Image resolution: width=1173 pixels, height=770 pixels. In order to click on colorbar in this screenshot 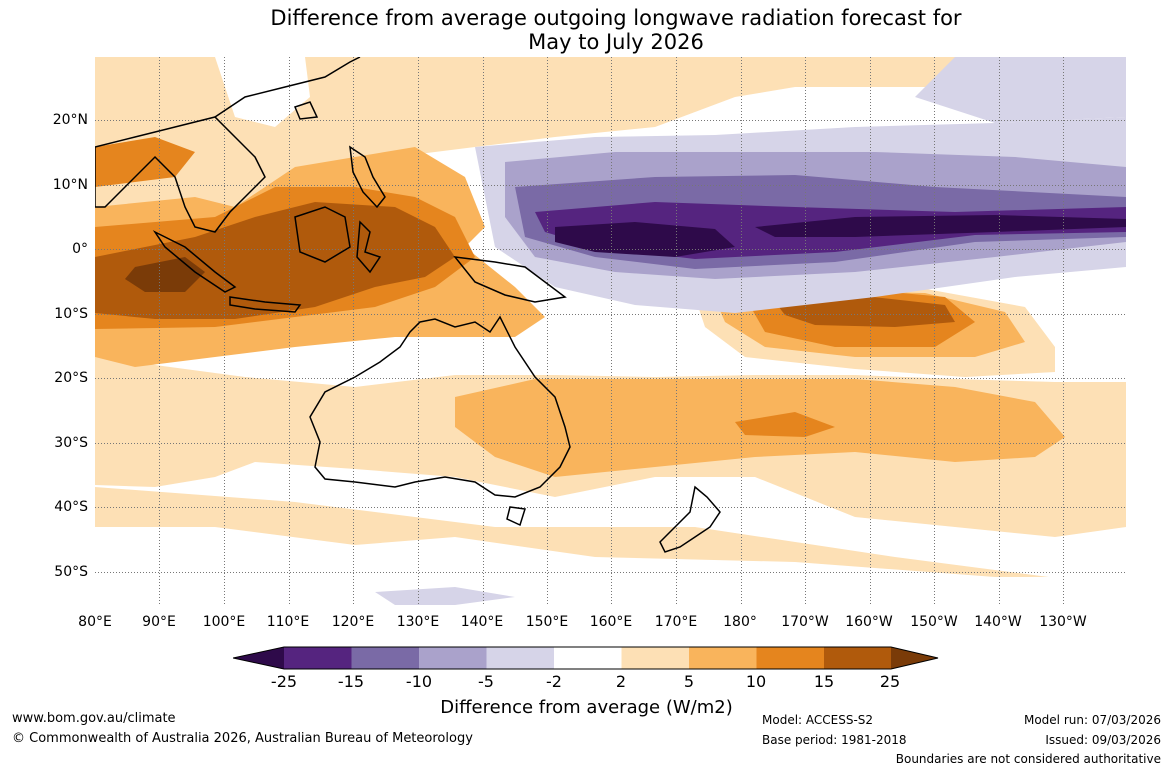, I will do `click(585, 660)`.